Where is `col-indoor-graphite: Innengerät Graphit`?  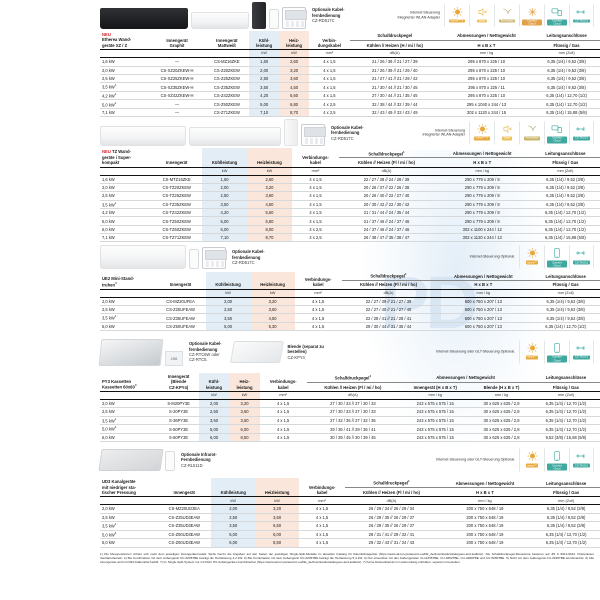 col-indoor-graphite: Innengerät Graphit is located at coordinates (177, 41).